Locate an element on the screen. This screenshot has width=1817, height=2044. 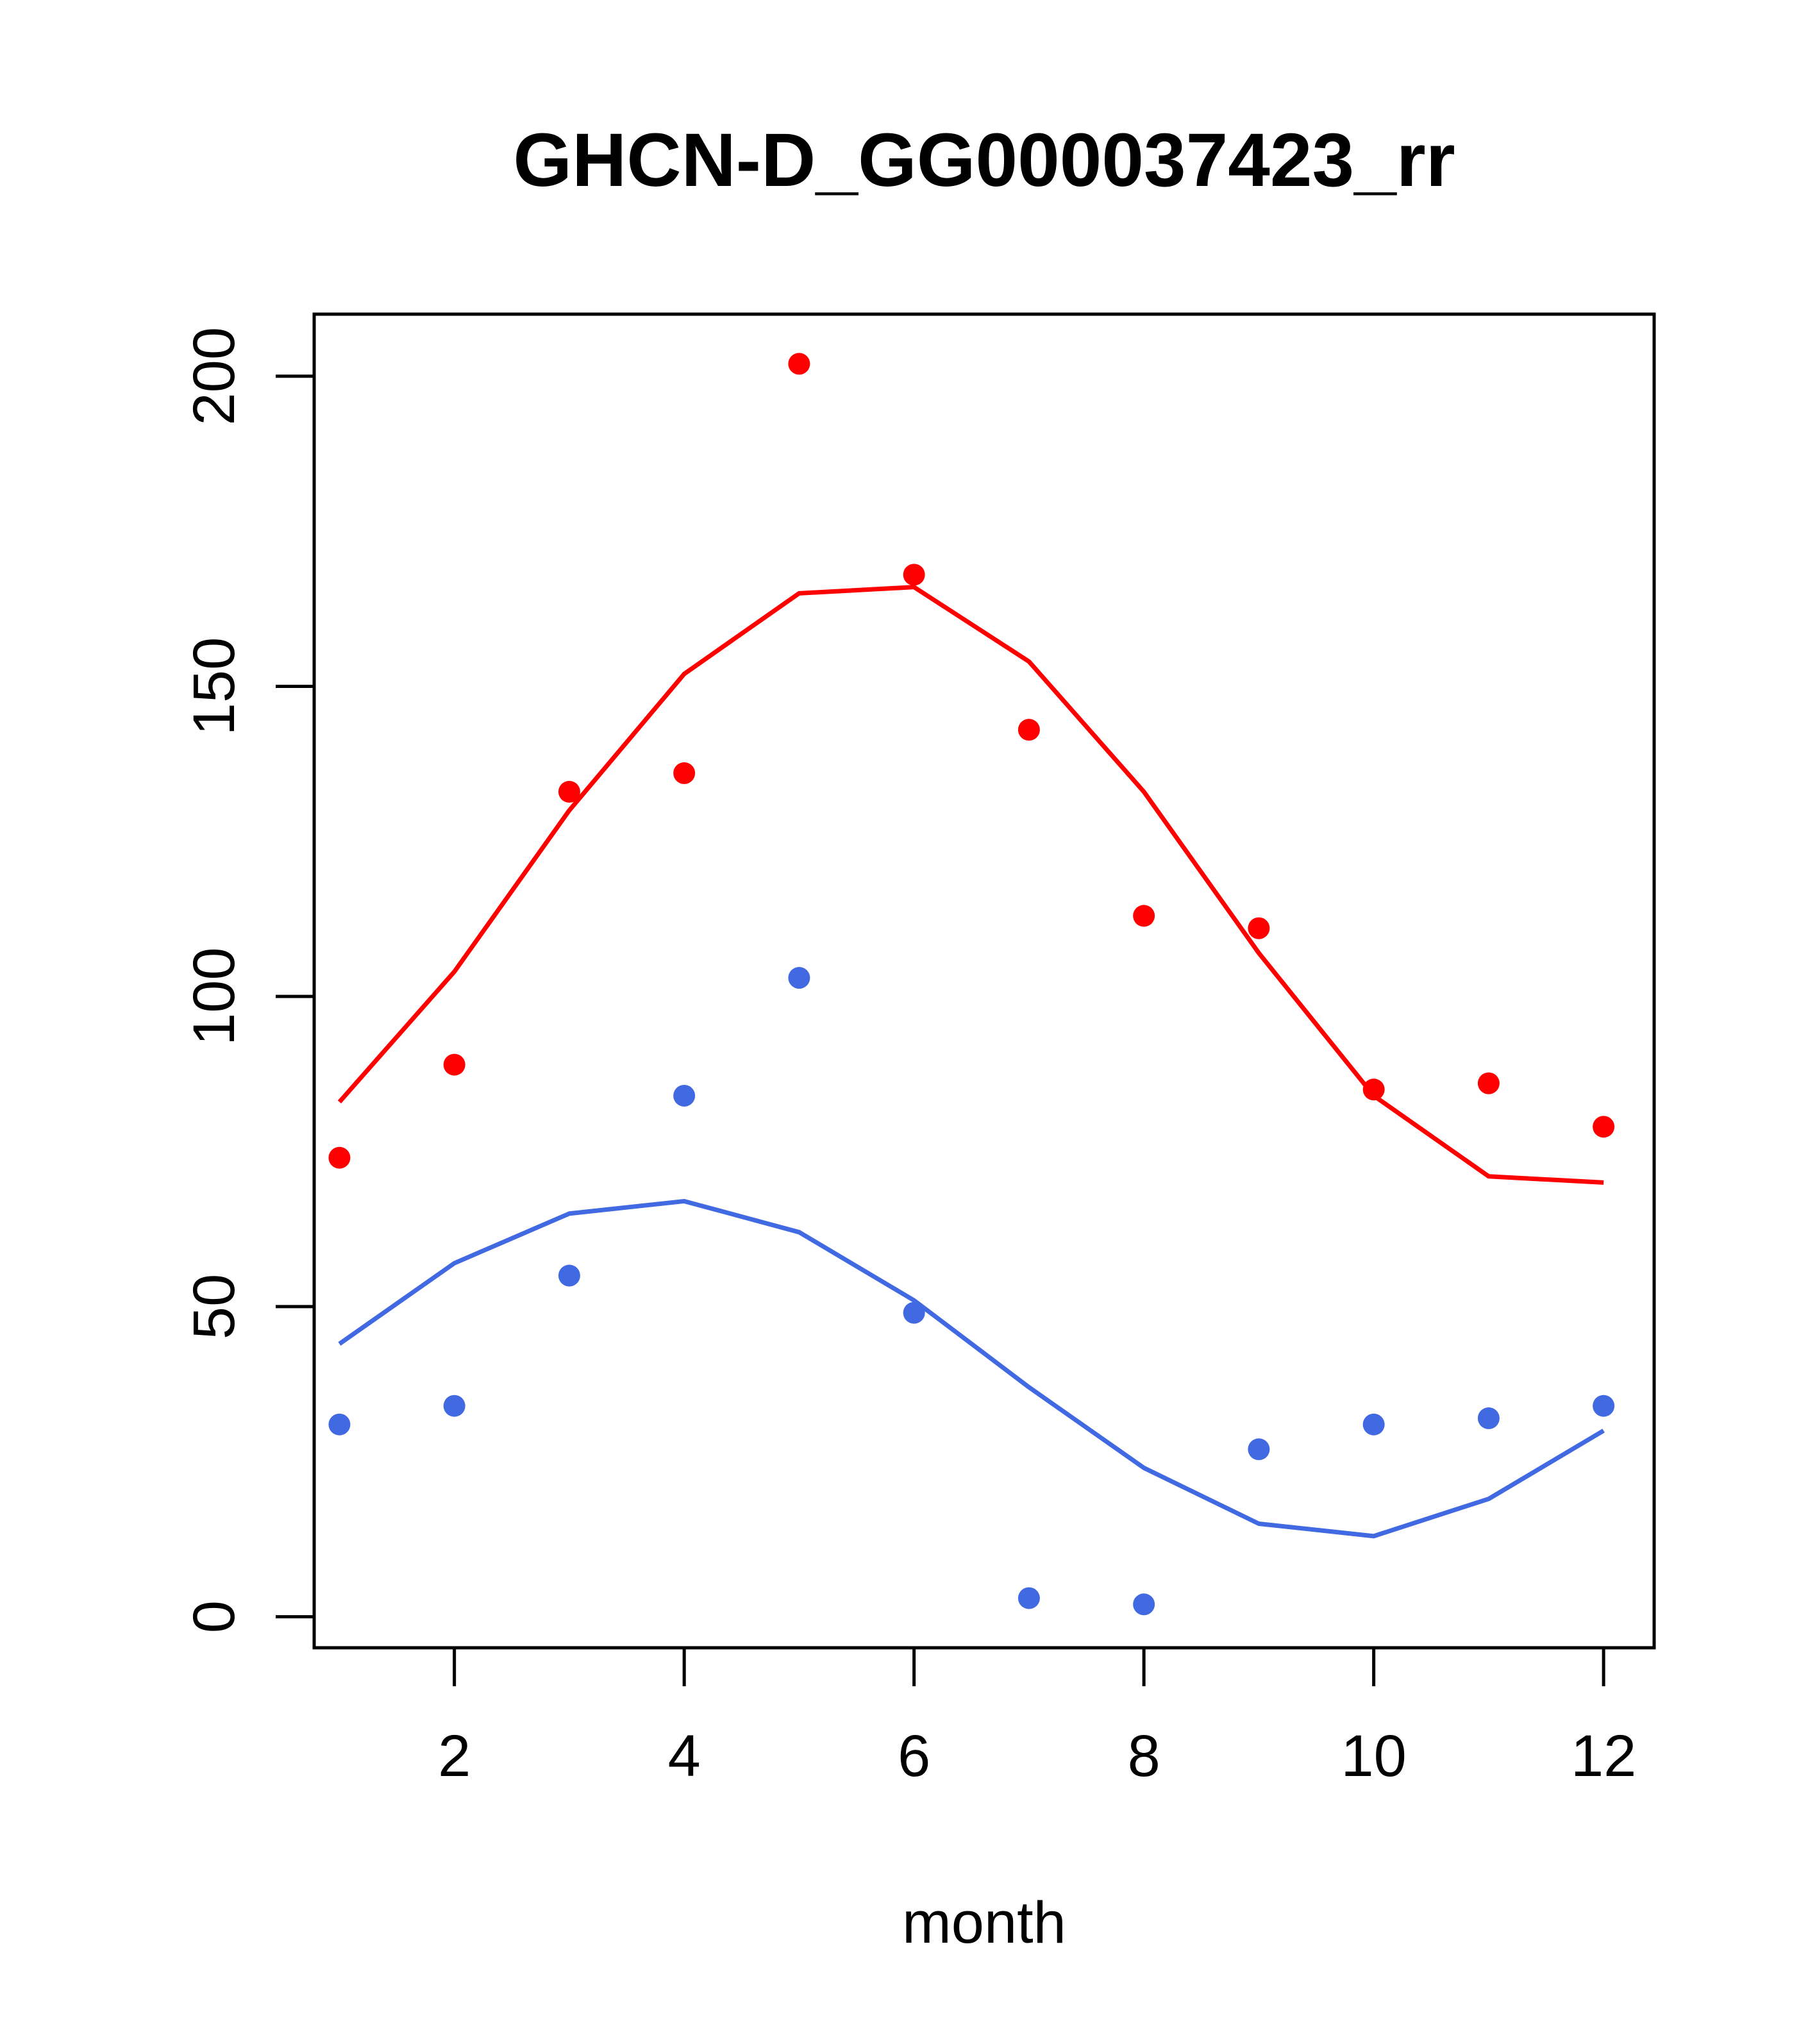
x-axis: 2 4 6 8 10 12 is located at coordinates (1037, 1718).